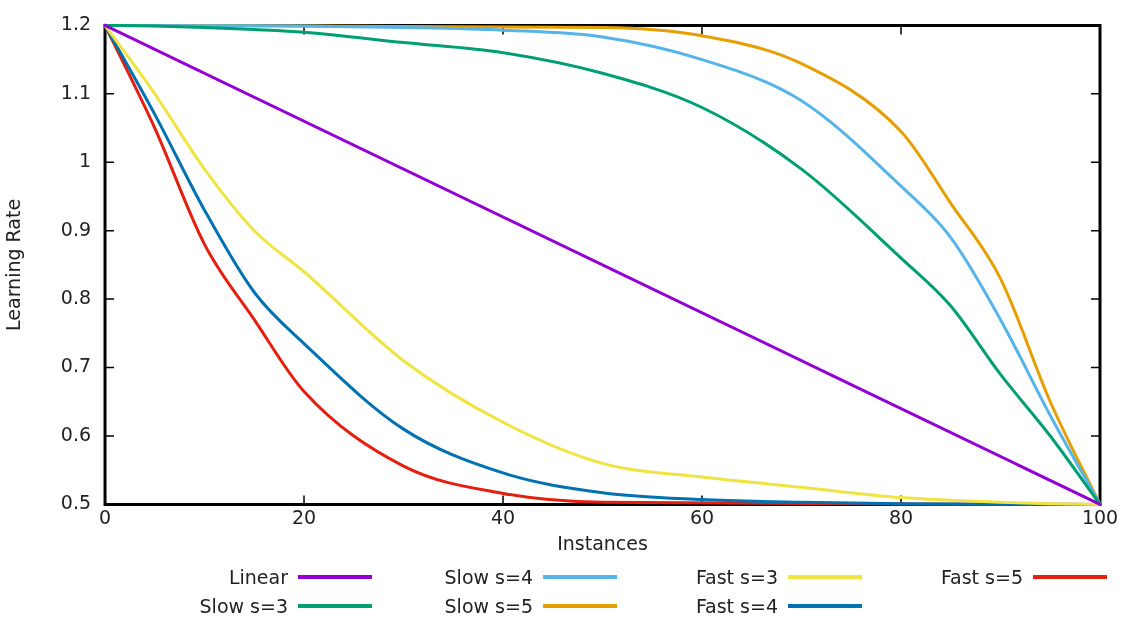  What do you see at coordinates (304, 516) in the screenshot?
I see `x-tick-label: 20` at bounding box center [304, 516].